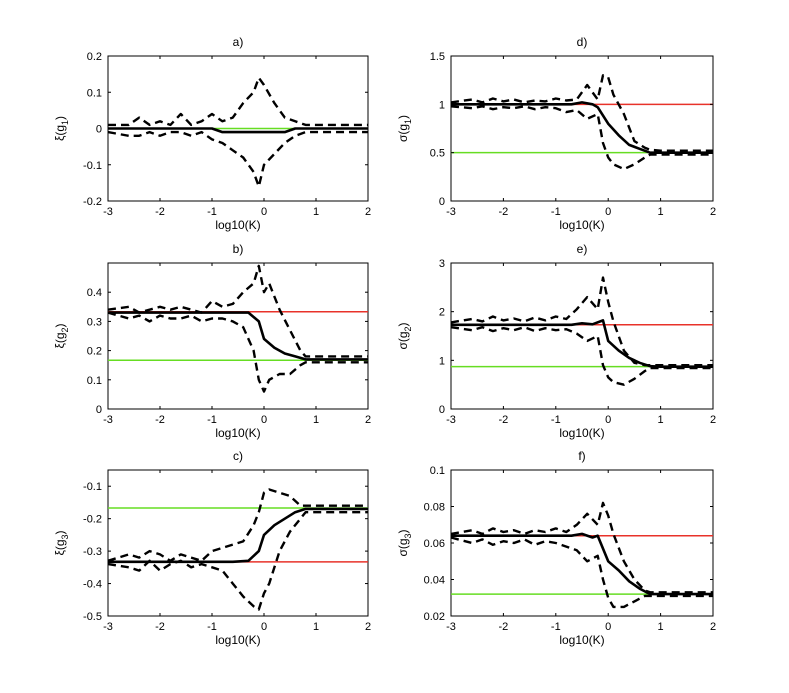  I want to click on subplot-title: d), so click(582, 42).